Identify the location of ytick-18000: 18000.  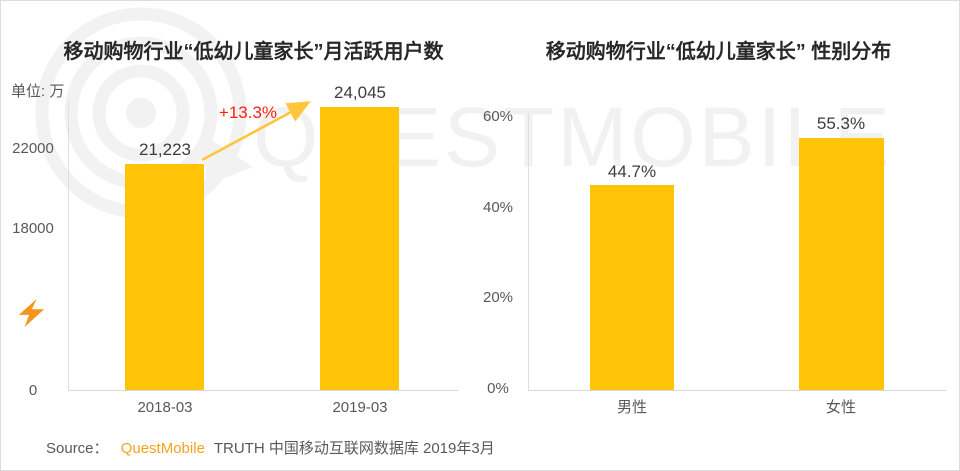
(33, 228).